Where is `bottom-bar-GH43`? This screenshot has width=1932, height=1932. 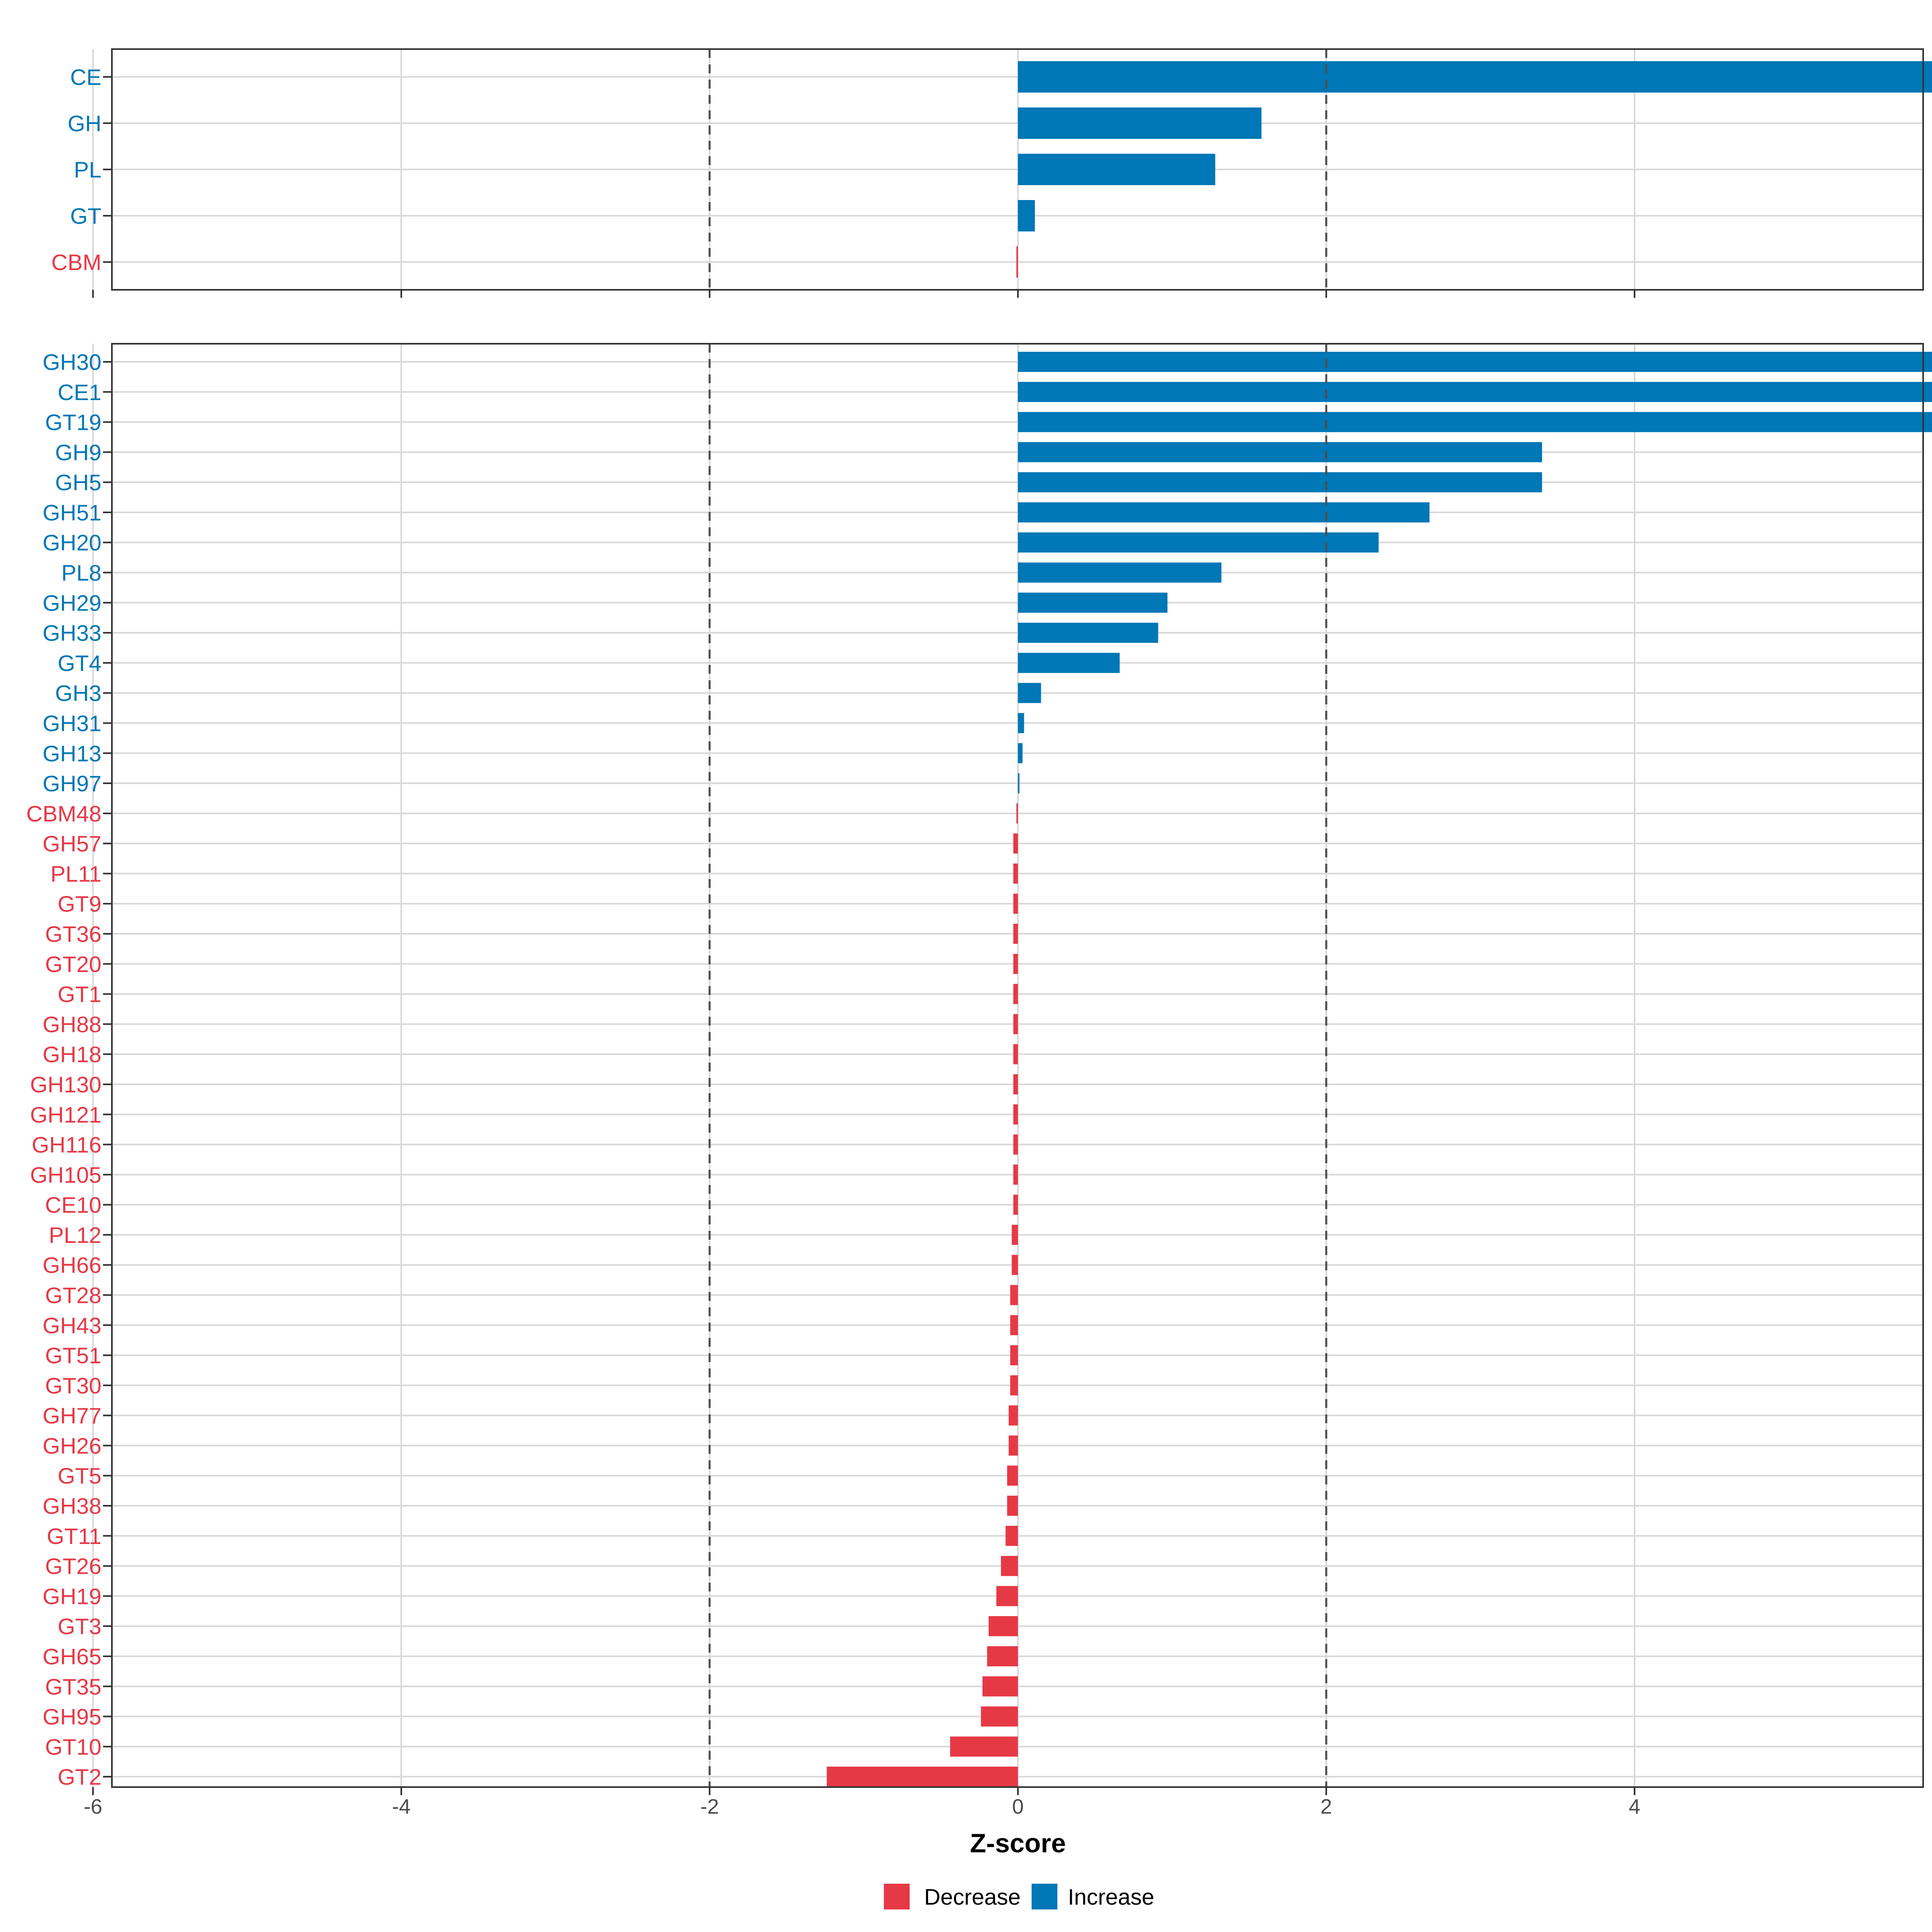 bottom-bar-GH43 is located at coordinates (1014, 1325).